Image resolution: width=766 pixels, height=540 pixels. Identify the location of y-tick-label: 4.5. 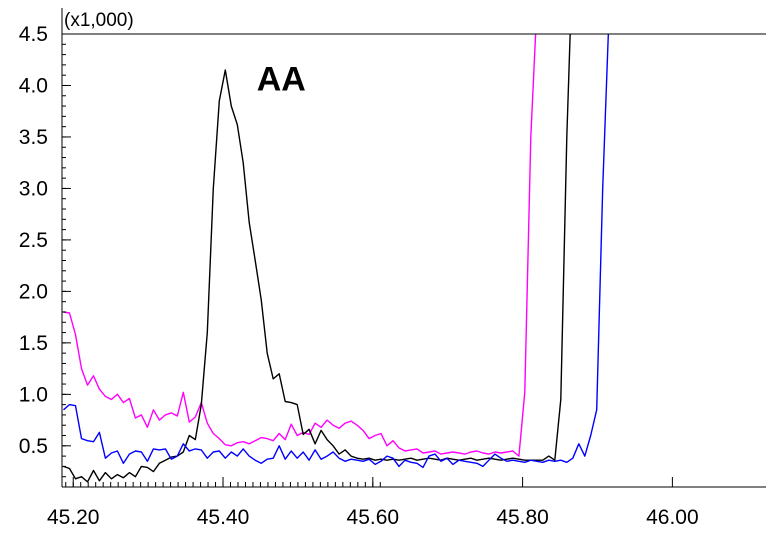
(33, 34).